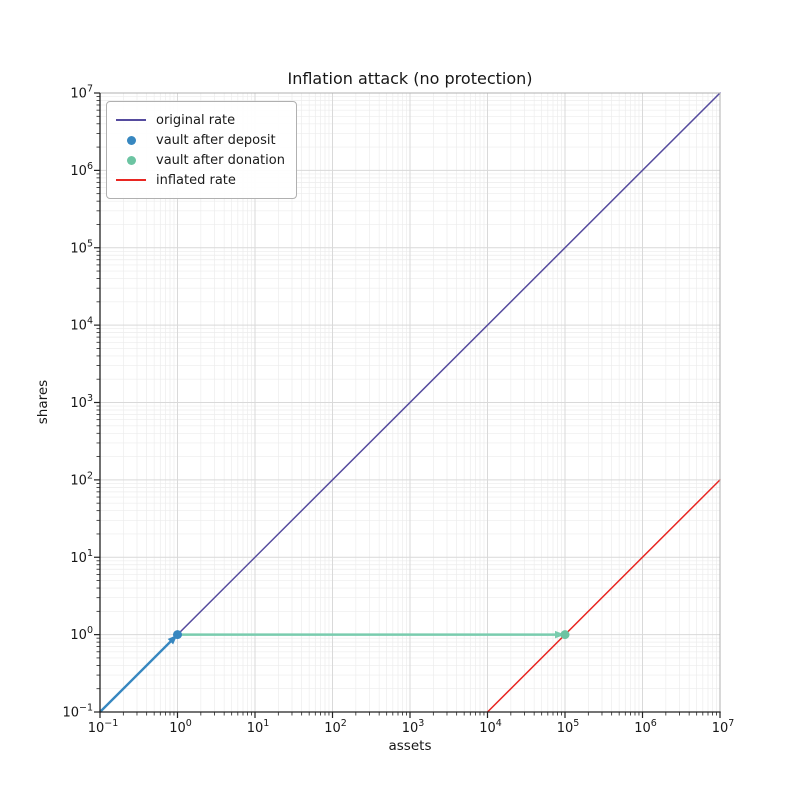 This screenshot has height=800, width=800. I want to click on annotation-arrow-head, so click(560, 634).